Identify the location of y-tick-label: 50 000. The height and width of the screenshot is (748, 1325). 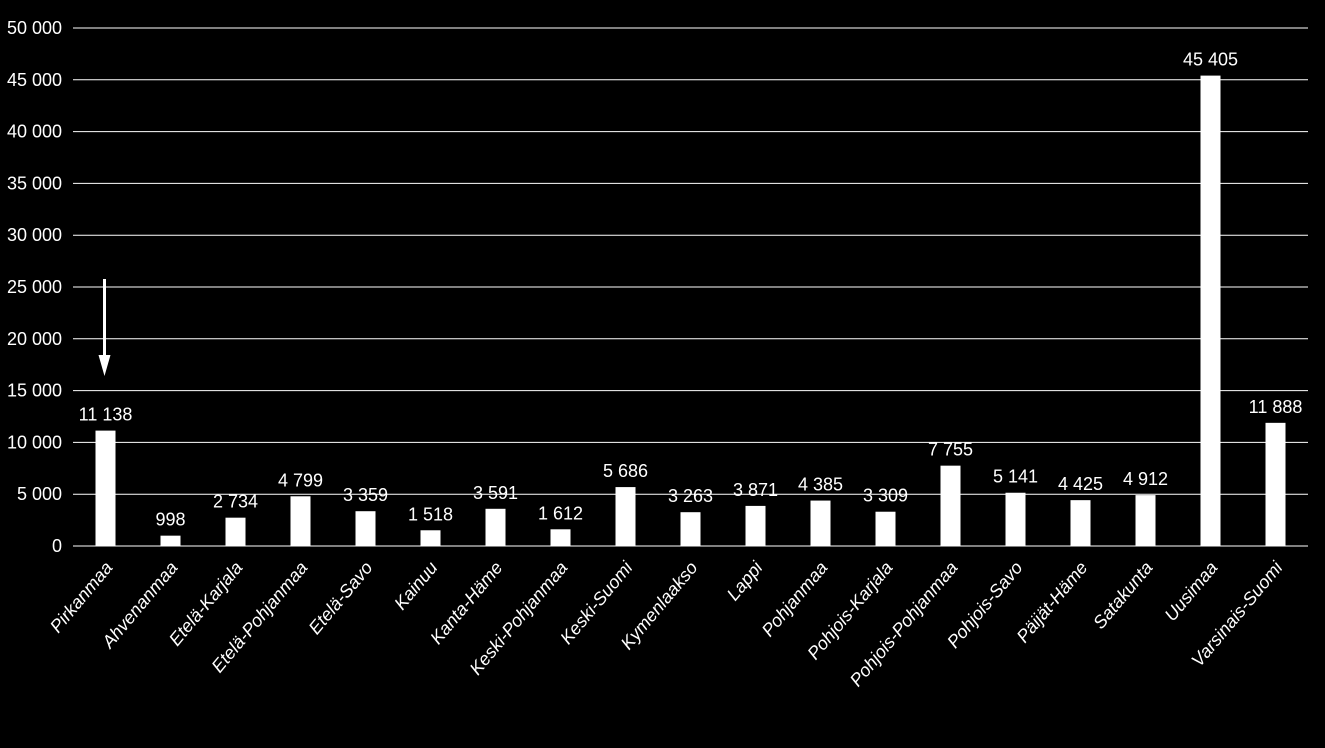
(34, 28).